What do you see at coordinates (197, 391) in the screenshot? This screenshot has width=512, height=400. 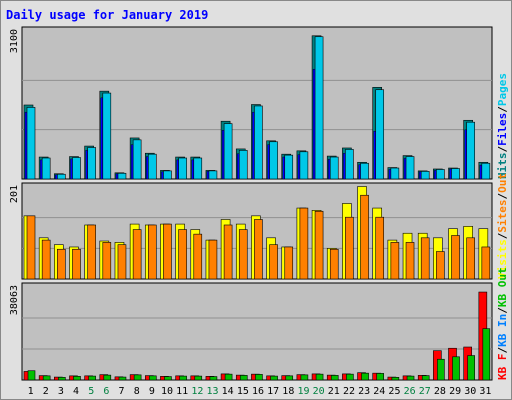 I see `x-tick-label: 12` at bounding box center [197, 391].